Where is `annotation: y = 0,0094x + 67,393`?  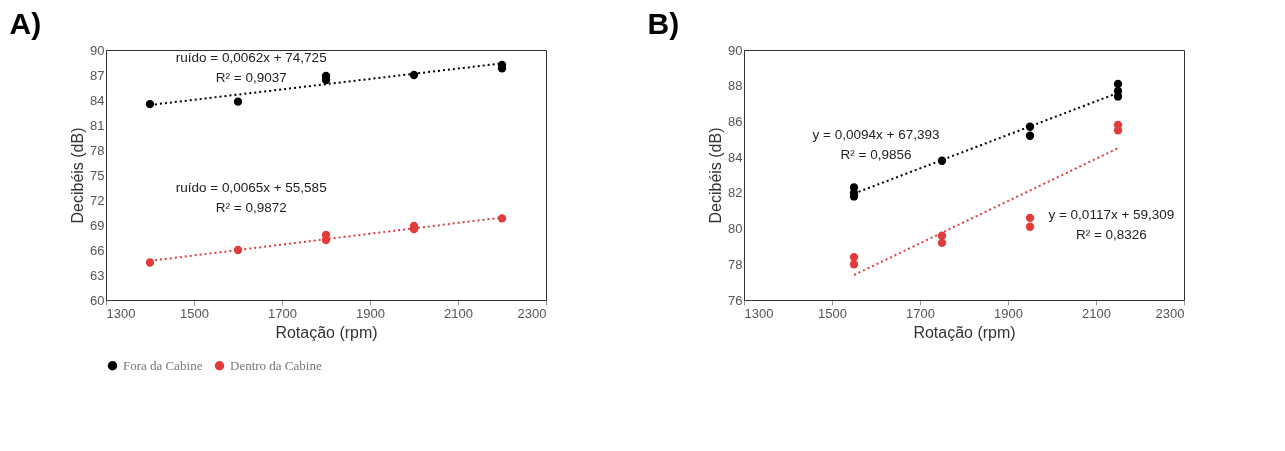 annotation: y = 0,0094x + 67,393 is located at coordinates (876, 134).